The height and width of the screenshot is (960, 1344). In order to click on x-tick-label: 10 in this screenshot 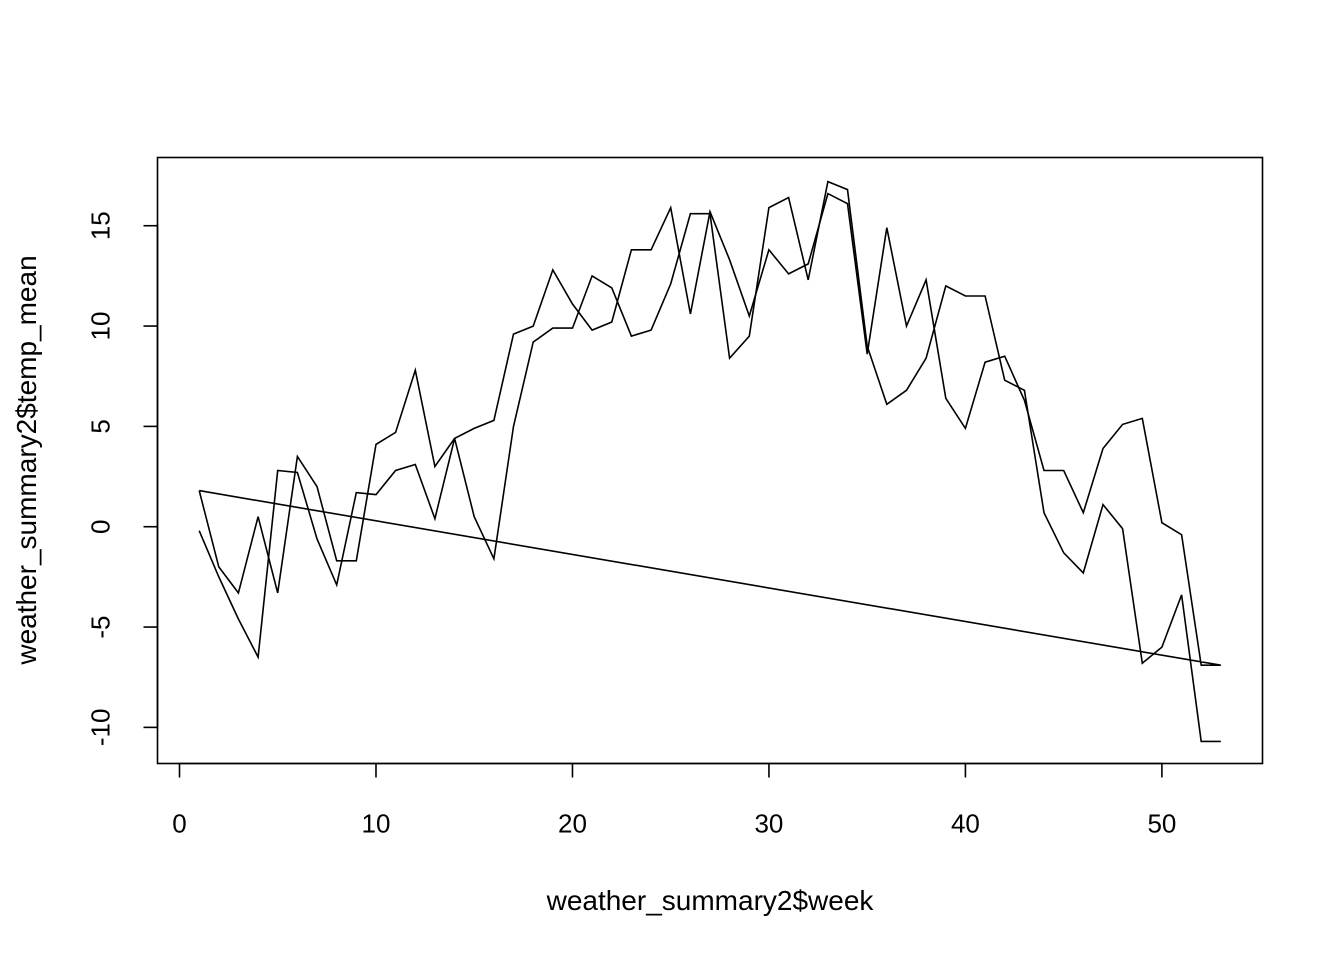, I will do `click(376, 824)`.